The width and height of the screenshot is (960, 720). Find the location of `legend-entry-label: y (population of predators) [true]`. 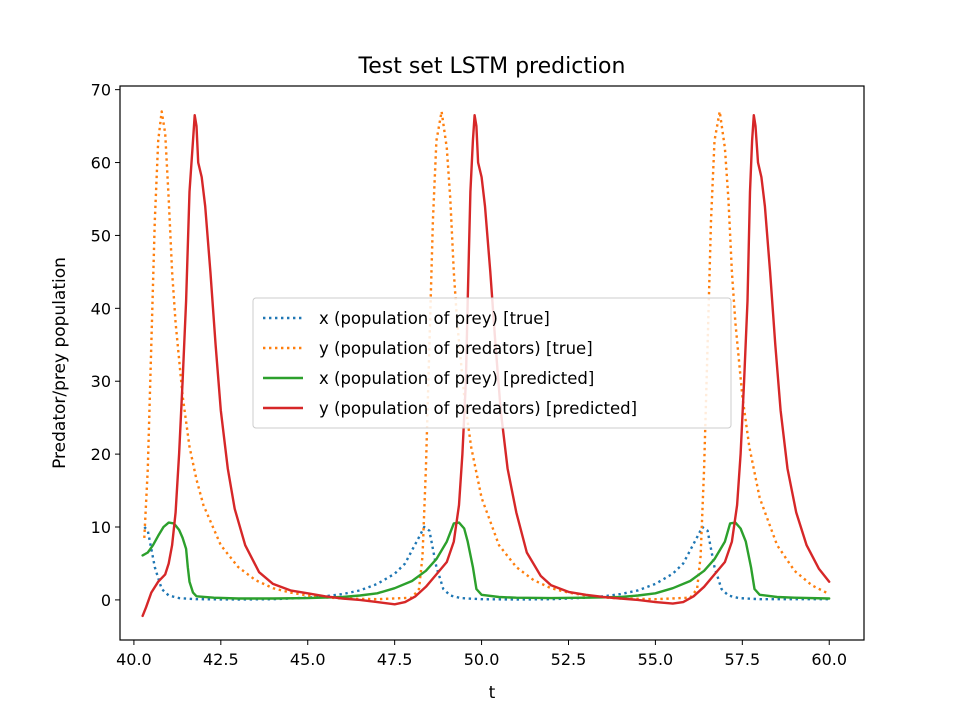

legend-entry-label: y (population of predators) [true] is located at coordinates (456, 348).